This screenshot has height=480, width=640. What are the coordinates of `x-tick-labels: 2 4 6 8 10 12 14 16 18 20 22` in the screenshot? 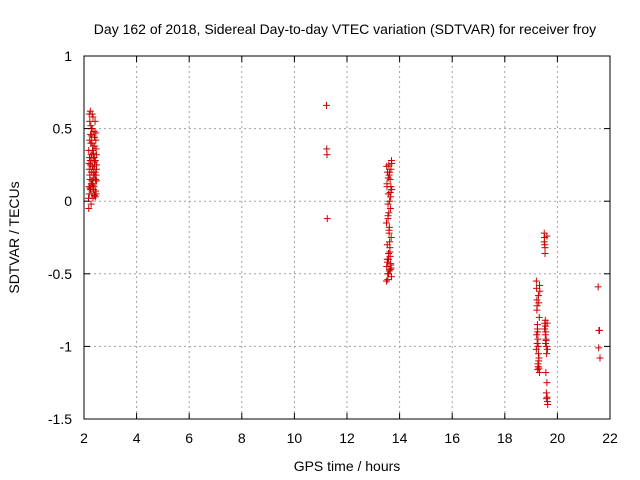 It's located at (349, 438).